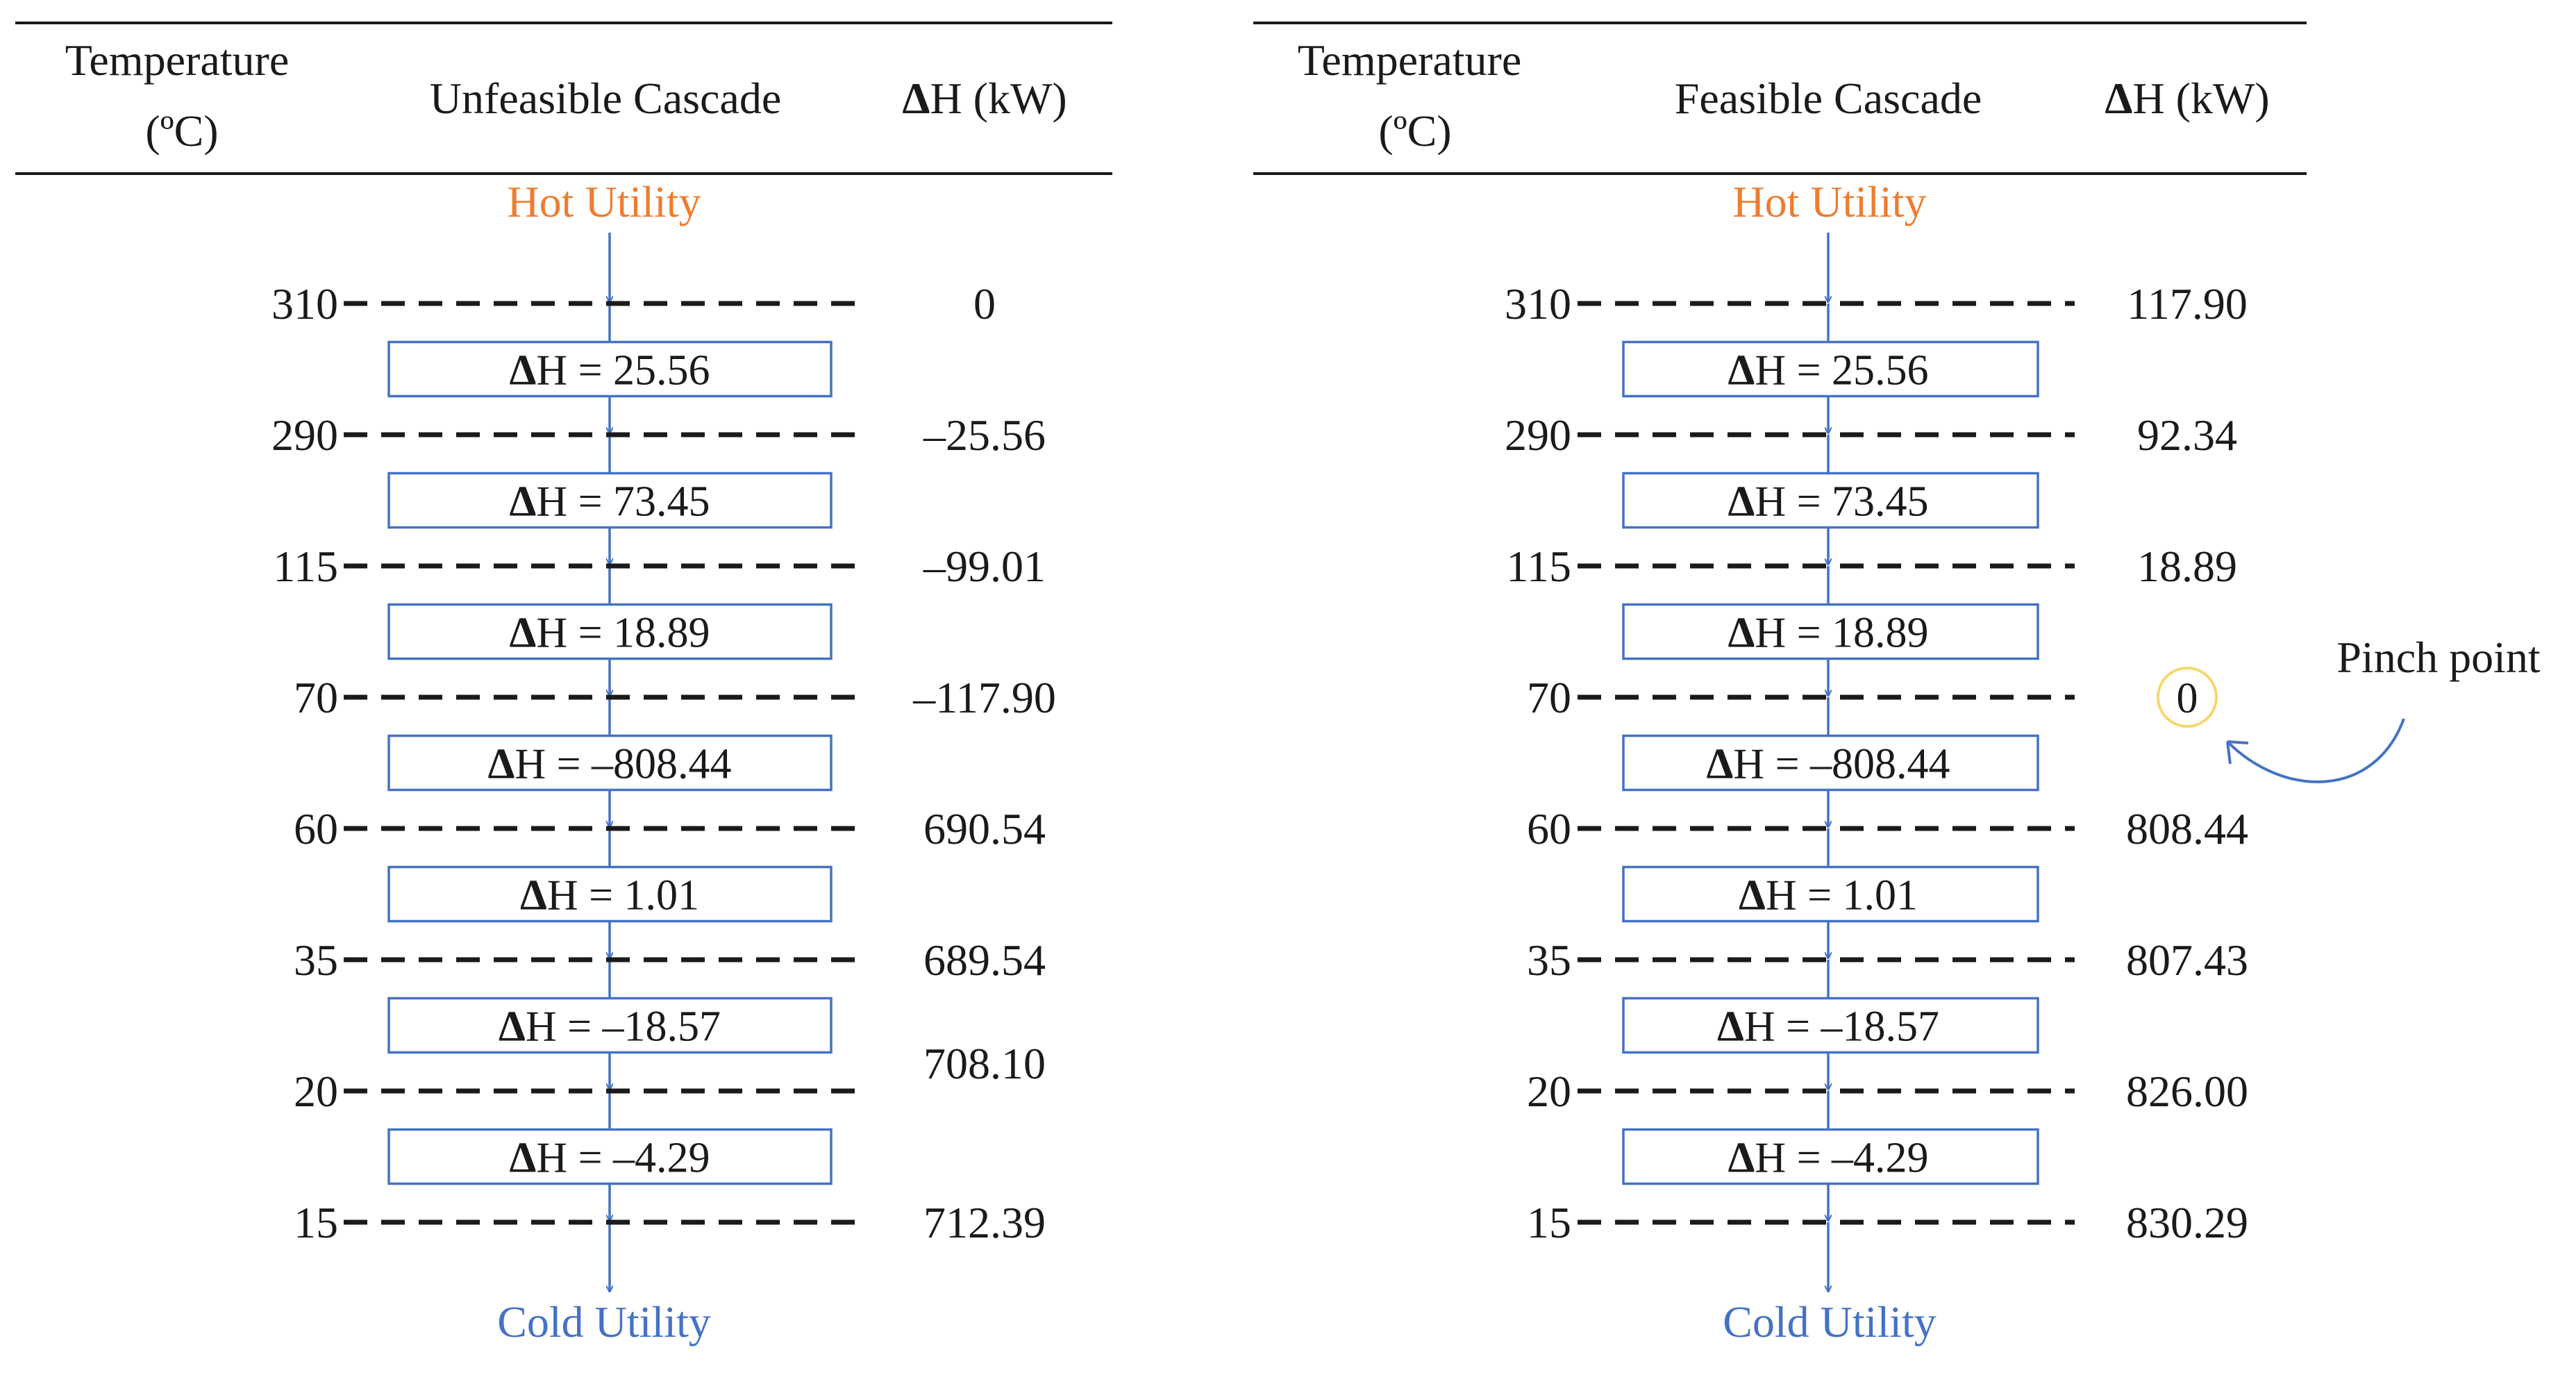 This screenshot has height=1375, width=2576. I want to click on enthalpy-box-label: ΔH = 18.89, so click(609, 633).